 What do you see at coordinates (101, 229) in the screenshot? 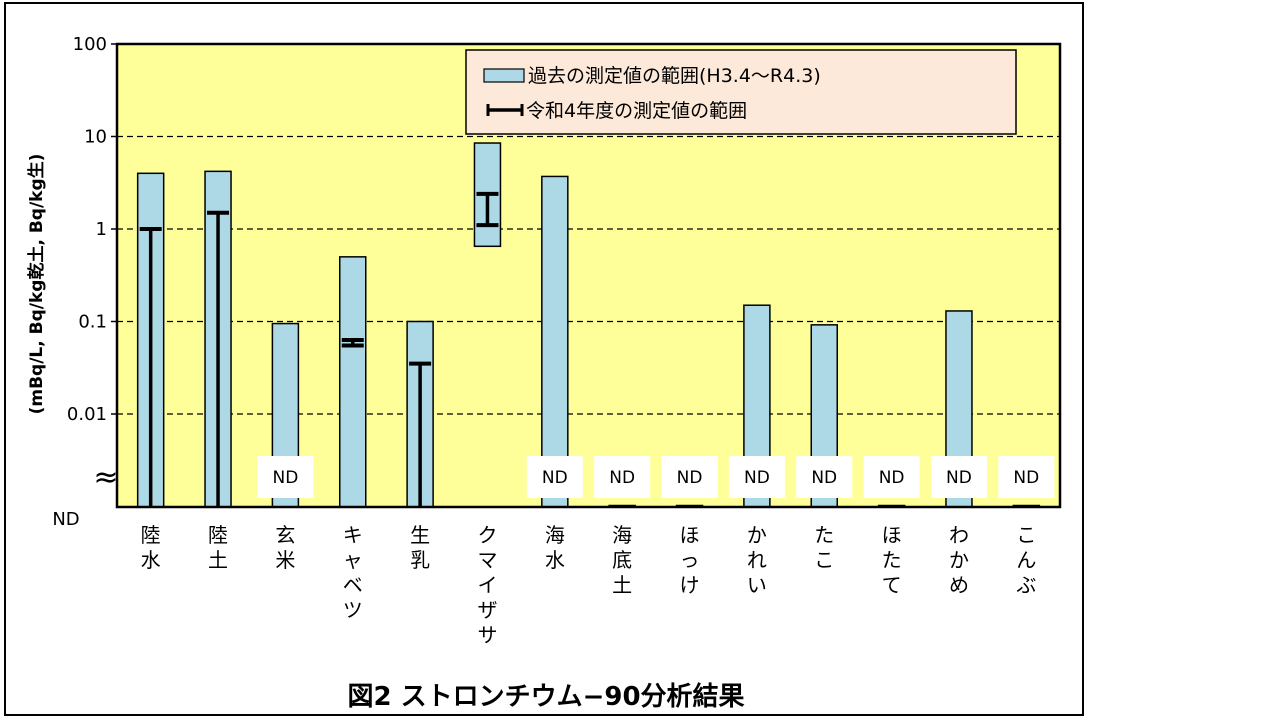
I see `y-tick-label: 1` at bounding box center [101, 229].